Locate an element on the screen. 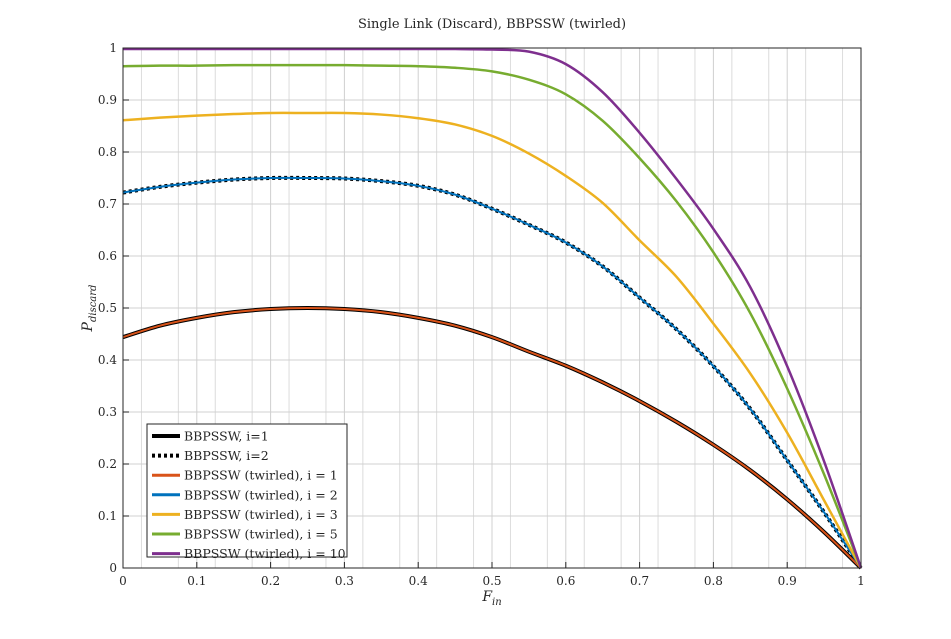  legend-label: BBPSSW, i=2 is located at coordinates (226, 455).